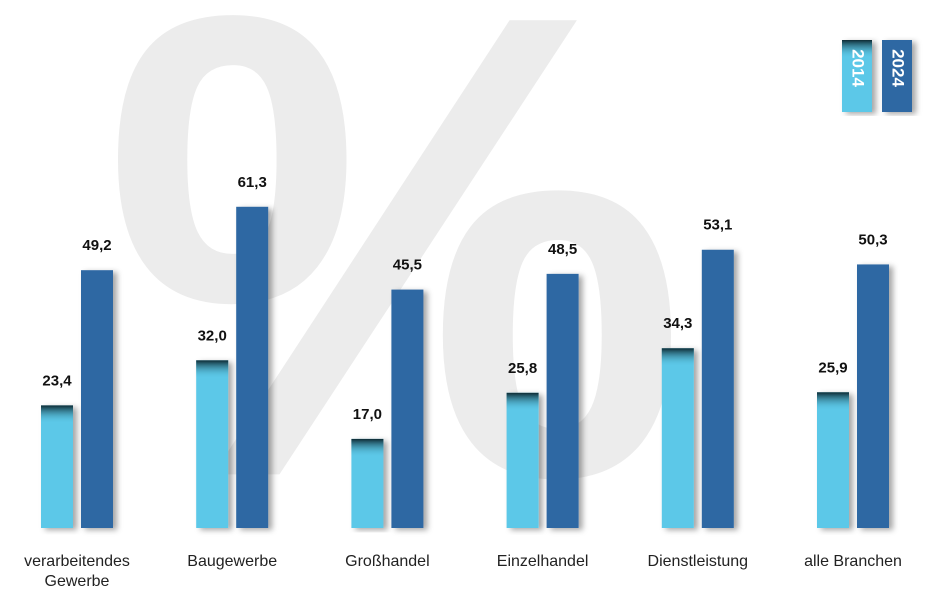 The image size is (925, 597). What do you see at coordinates (252, 182) in the screenshot?
I see `value-label: 61,3` at bounding box center [252, 182].